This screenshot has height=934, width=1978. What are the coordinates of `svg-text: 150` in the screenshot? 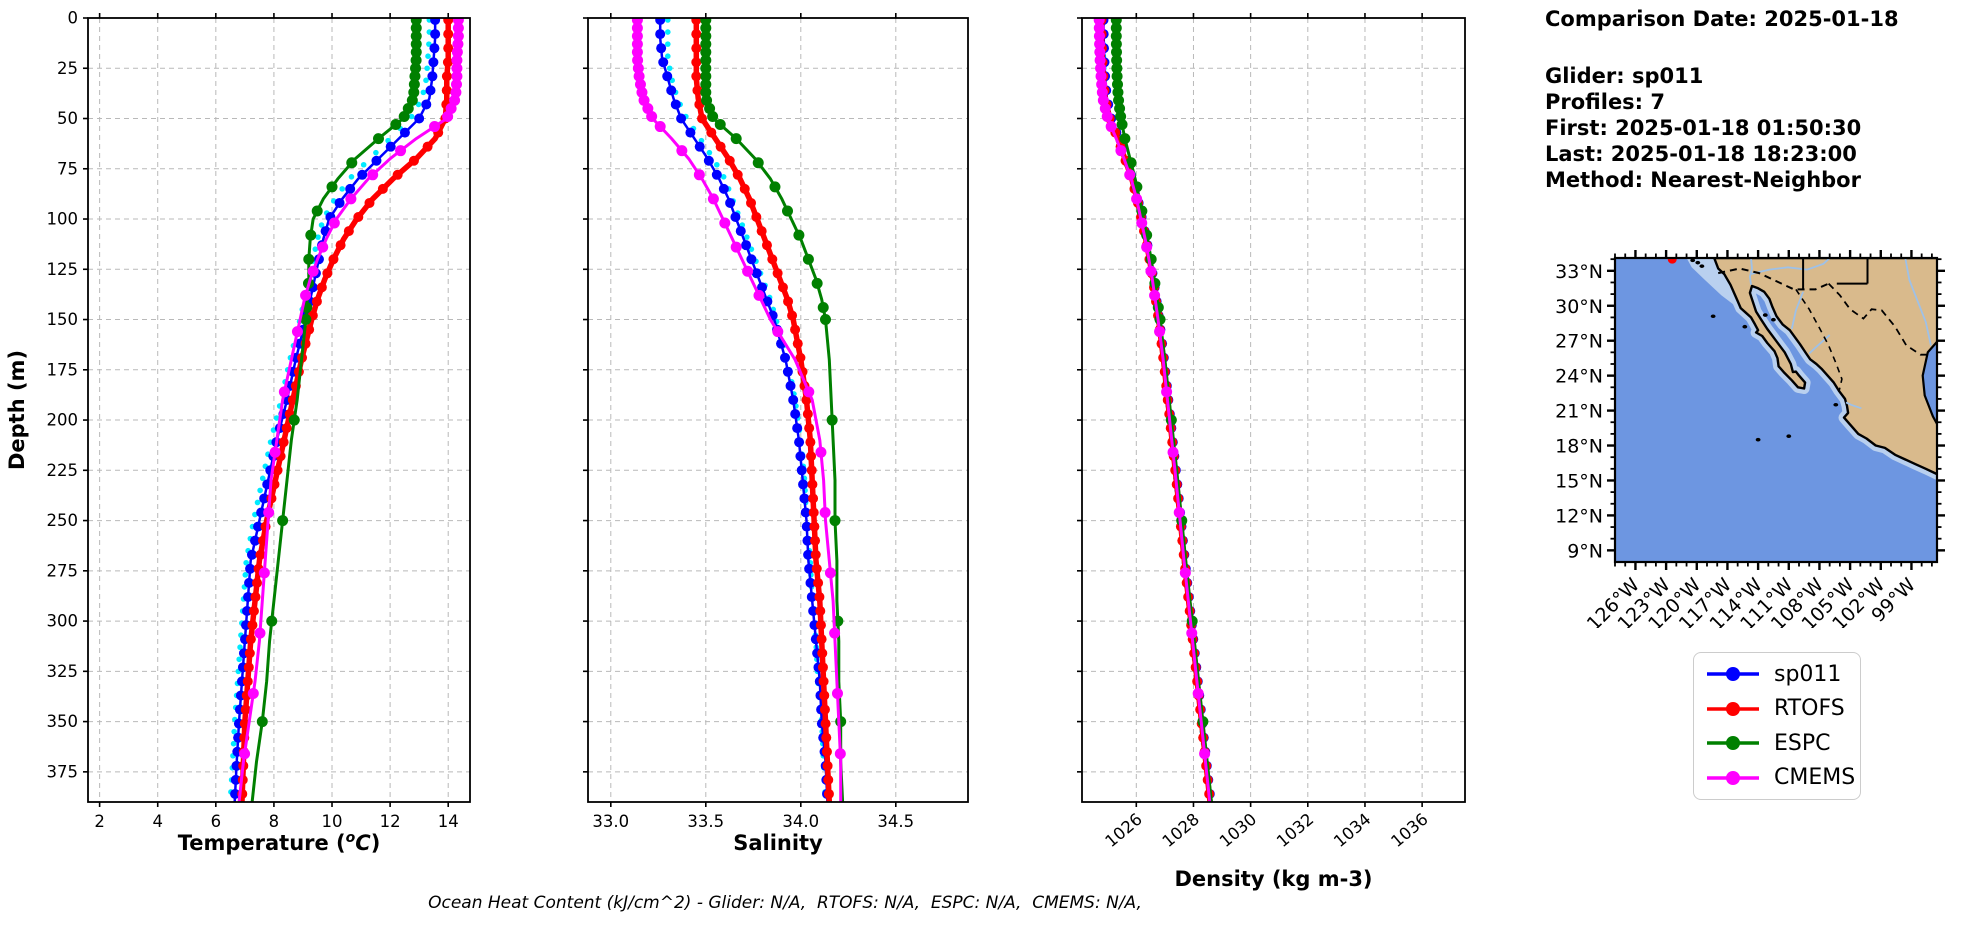 It's located at (63, 319).